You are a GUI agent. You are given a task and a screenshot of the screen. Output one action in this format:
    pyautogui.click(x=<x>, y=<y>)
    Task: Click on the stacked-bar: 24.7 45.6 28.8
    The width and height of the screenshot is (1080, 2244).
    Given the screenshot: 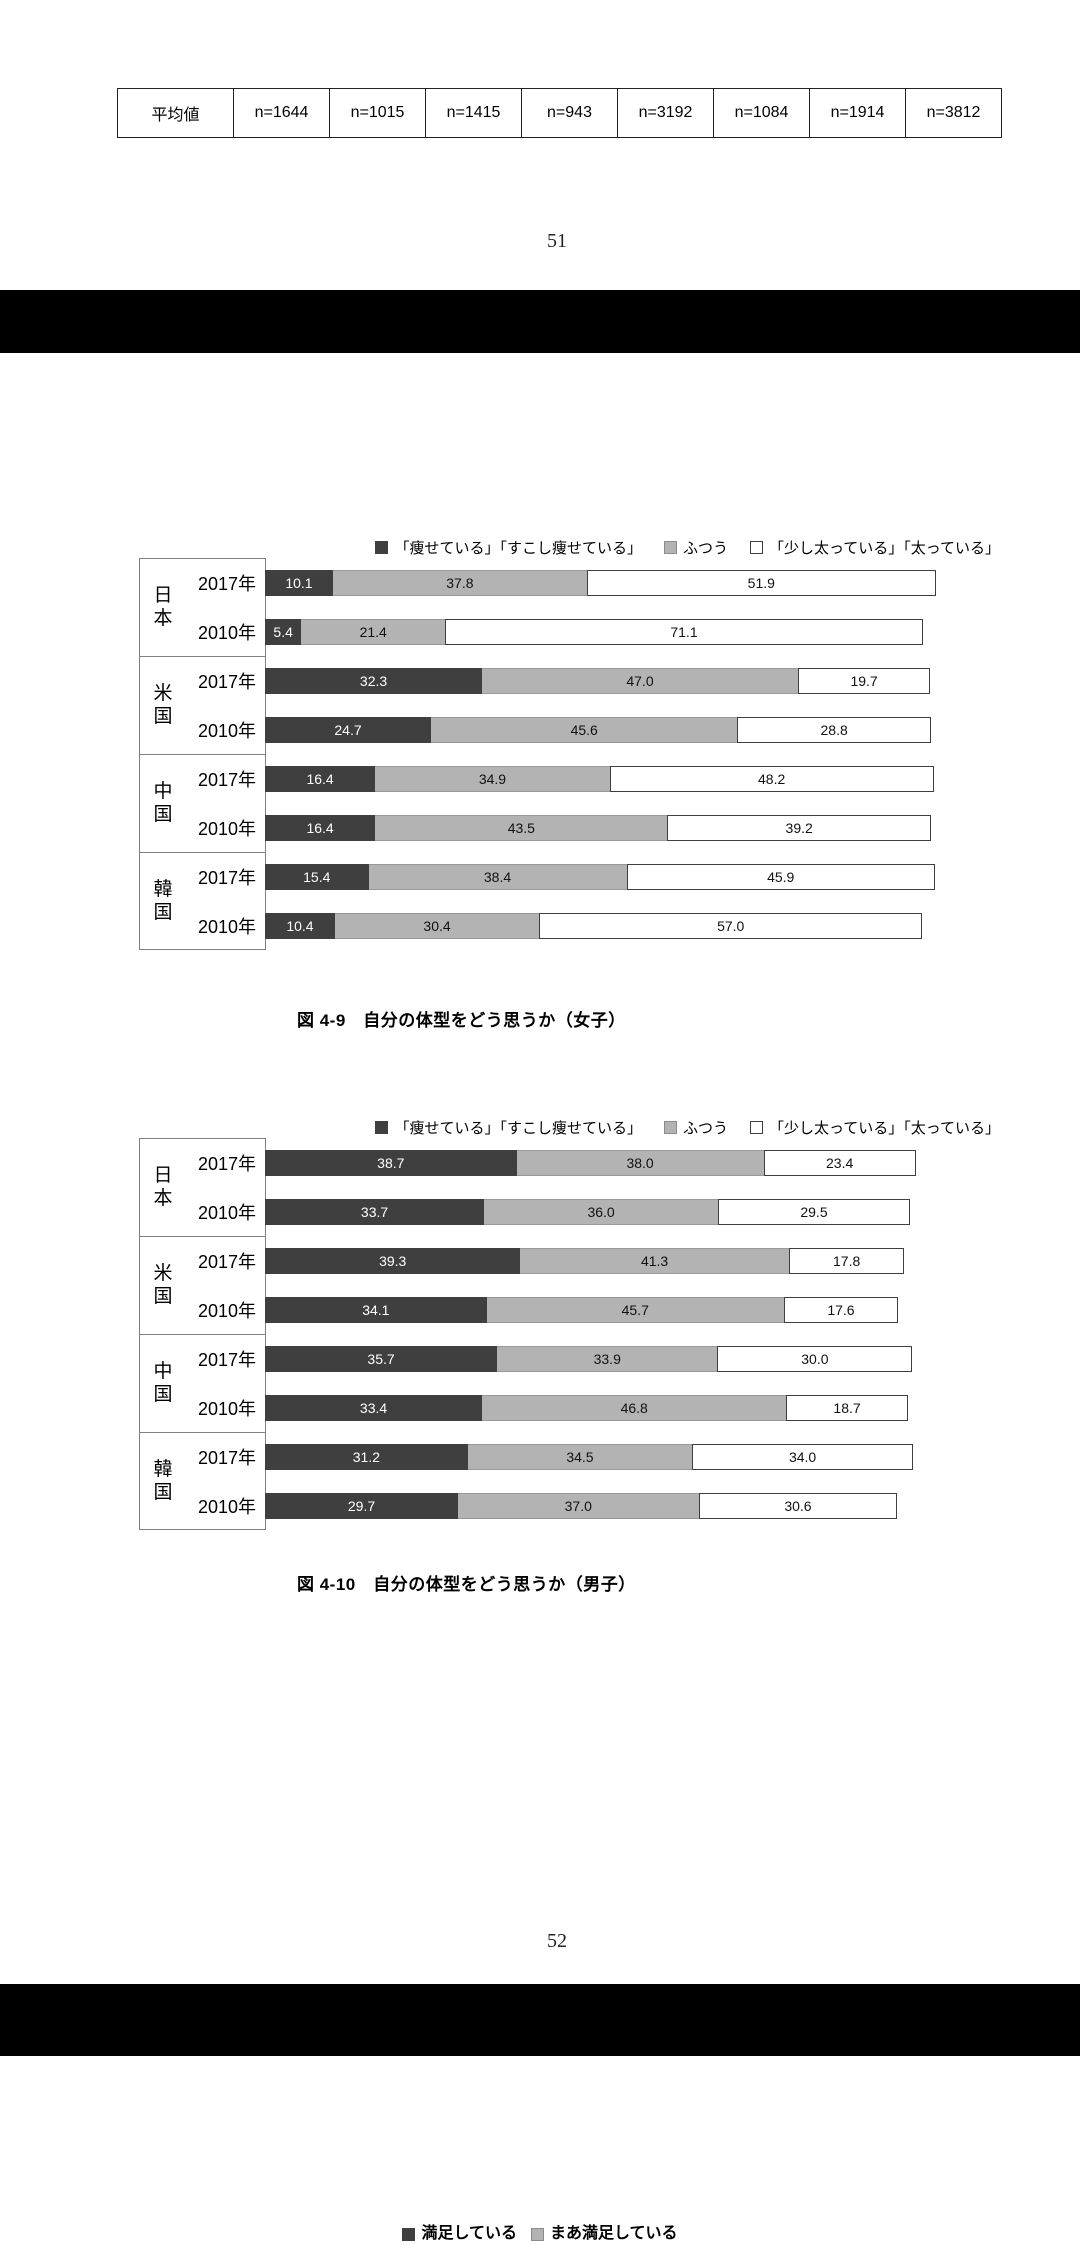 What is the action you would take?
    pyautogui.click(x=598, y=729)
    